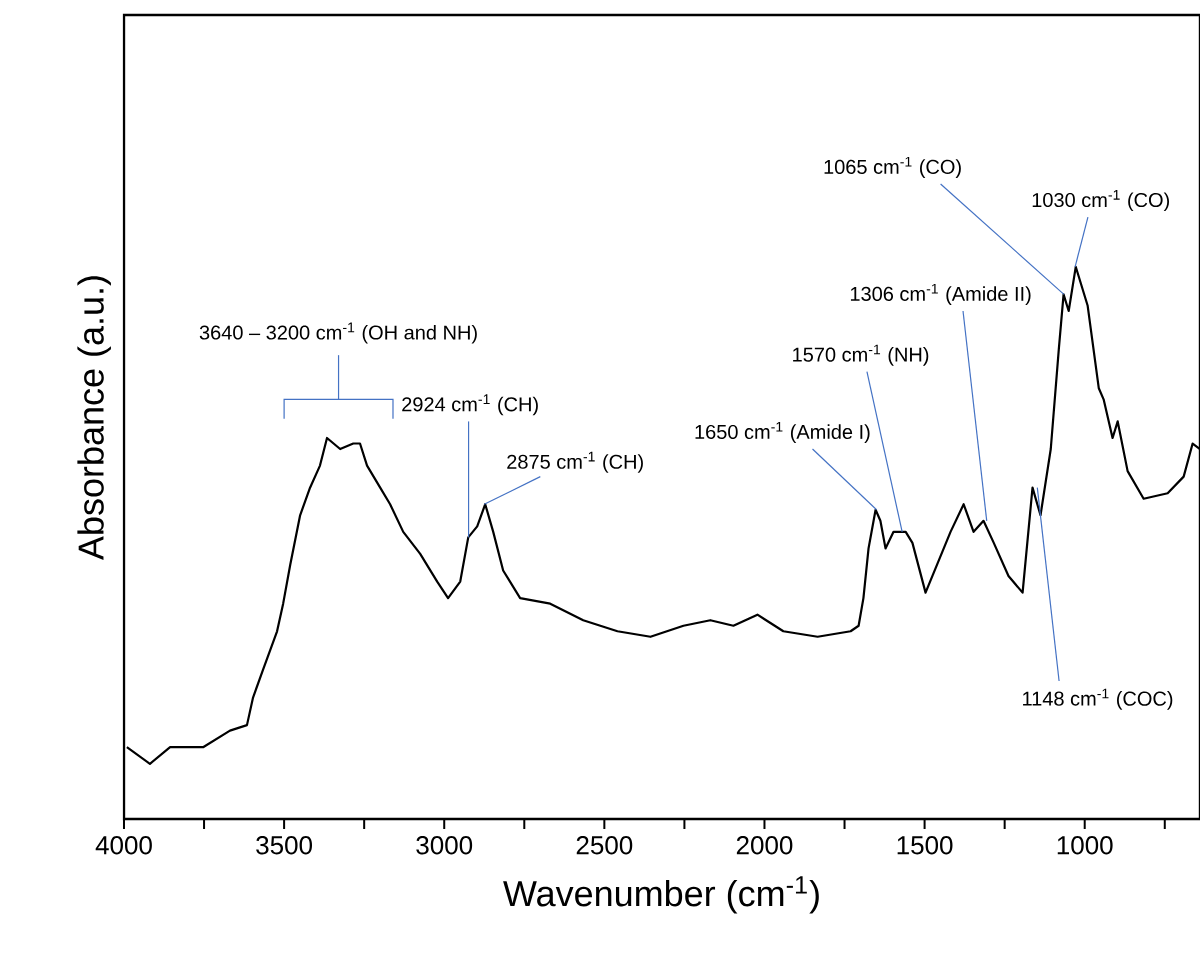 The image size is (1200, 954). What do you see at coordinates (444, 845) in the screenshot?
I see `x-tick-label: 3000` at bounding box center [444, 845].